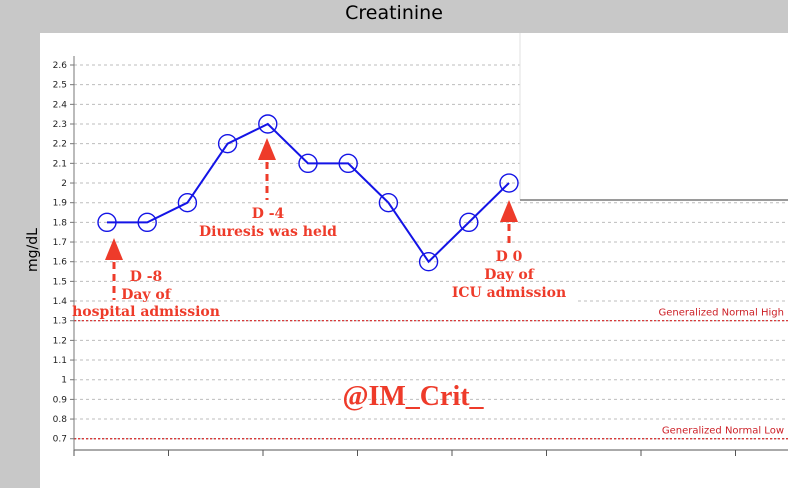 This screenshot has height=488, width=788. What do you see at coordinates (146, 277) in the screenshot?
I see `annotation-text: D -8` at bounding box center [146, 277].